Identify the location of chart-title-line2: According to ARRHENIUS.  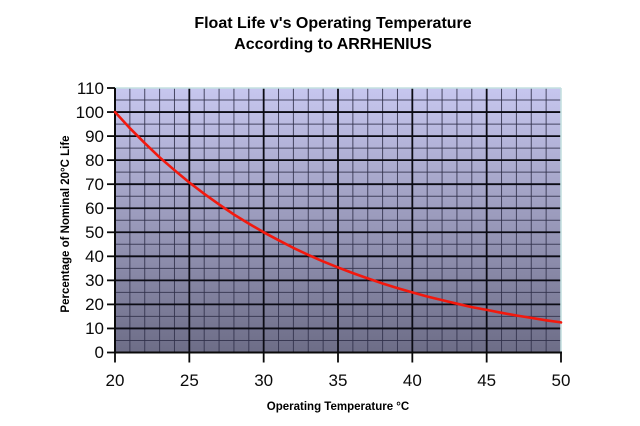
(333, 44).